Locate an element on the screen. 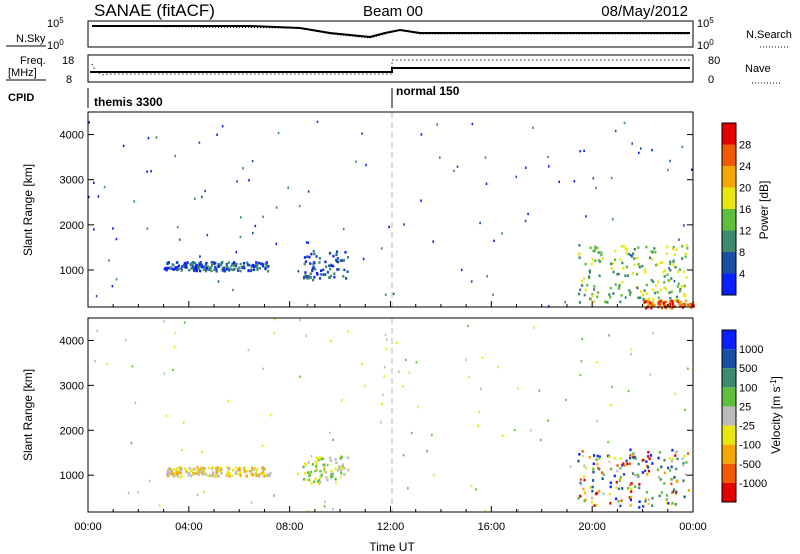 The image size is (800, 554). power-colorbar-block is located at coordinates (729, 241).